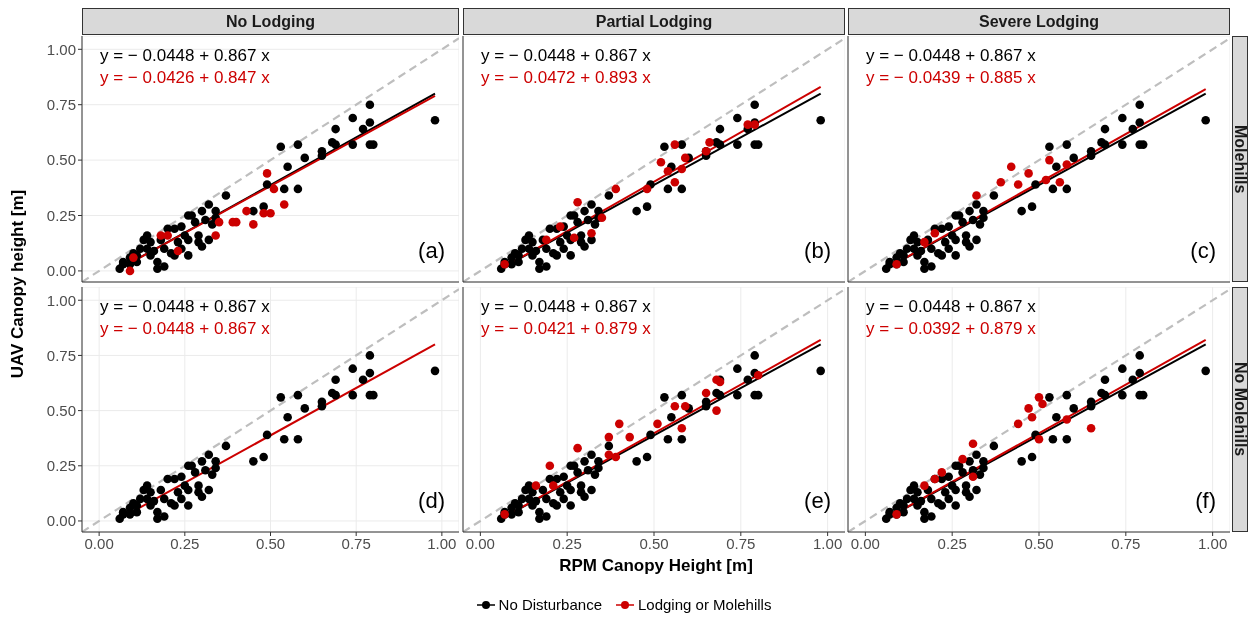 This screenshot has height=620, width=1248. I want to click on chart-title: Severe Lodging, so click(1039, 21).